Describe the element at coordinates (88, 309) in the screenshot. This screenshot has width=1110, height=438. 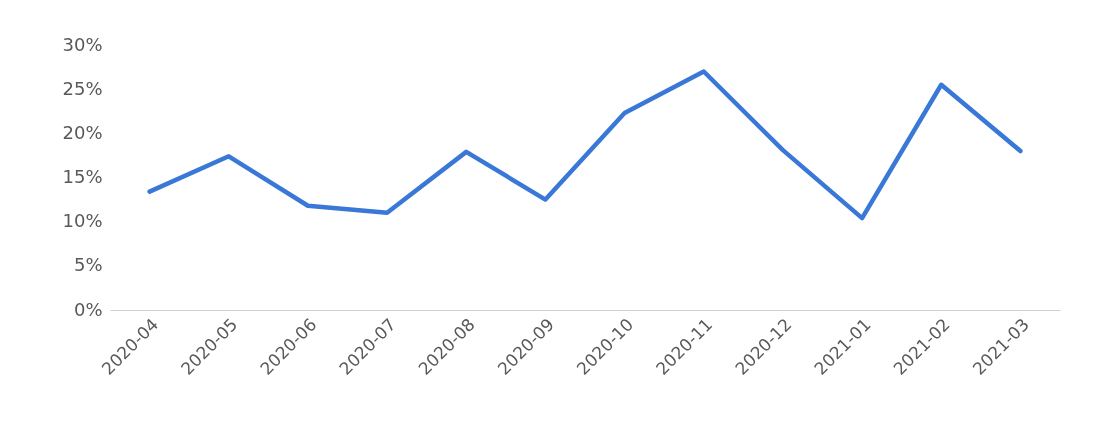
I see `y-tick-label: 0%` at that location.